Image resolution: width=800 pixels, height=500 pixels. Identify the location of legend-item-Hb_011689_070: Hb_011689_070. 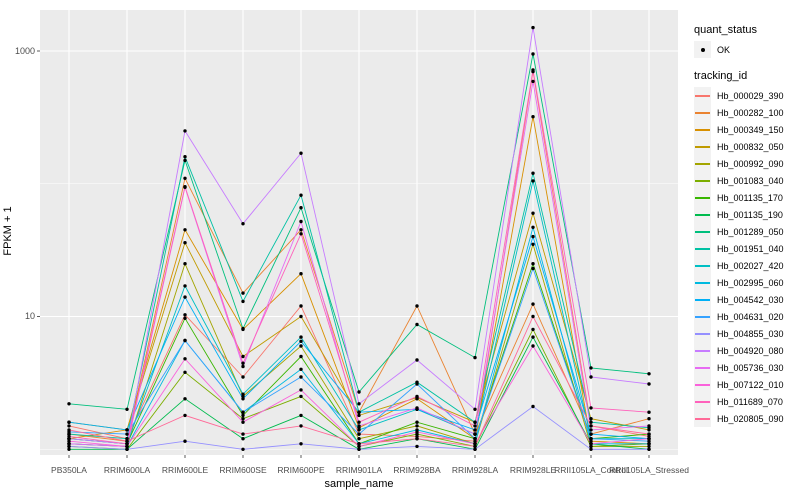
(746, 401).